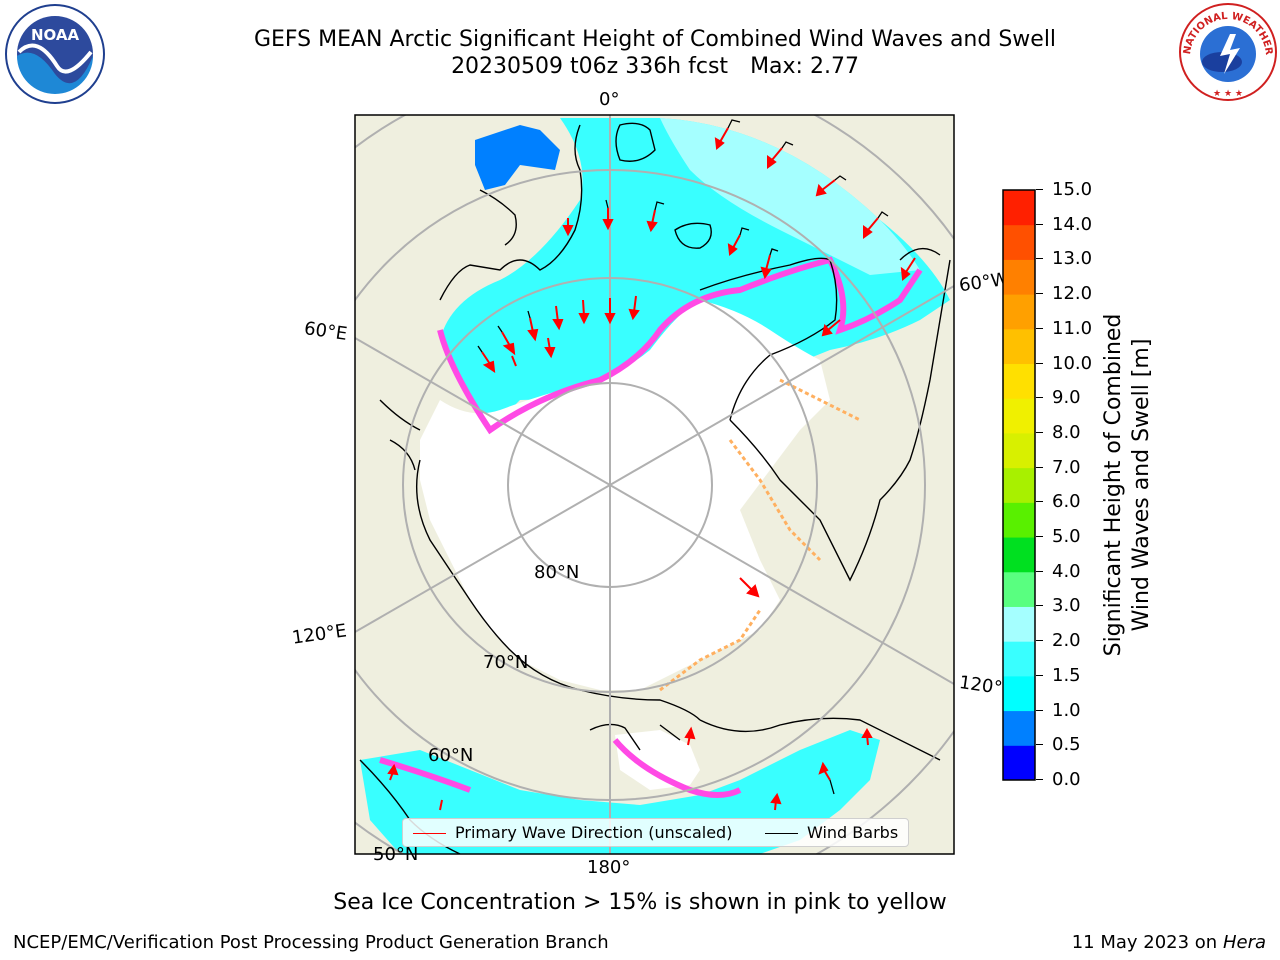  I want to click on colorbar-tick-label: 2.0, so click(1066, 641).